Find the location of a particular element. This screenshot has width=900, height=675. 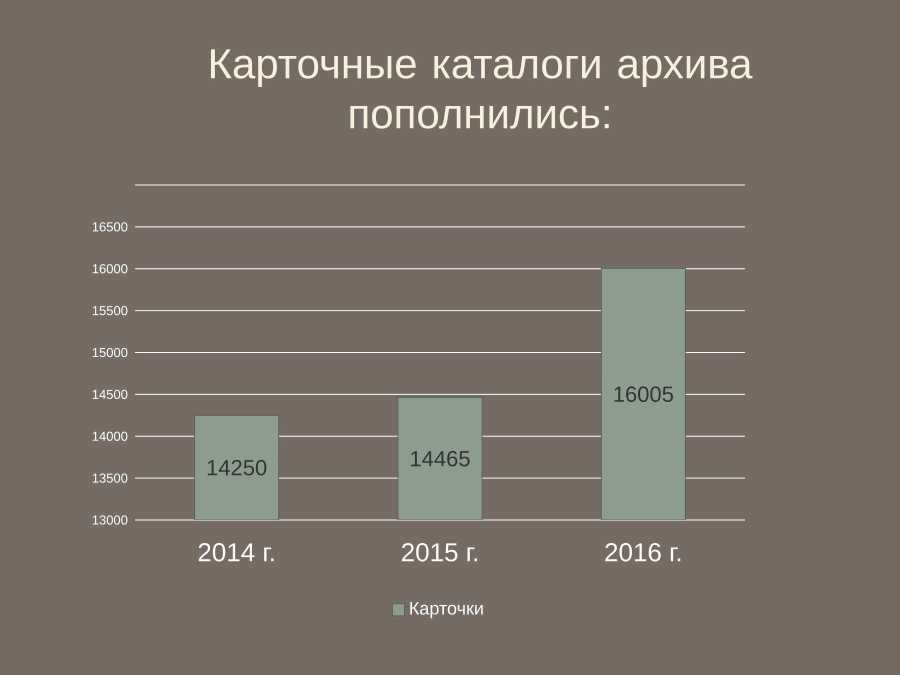

legend-label: Карточки is located at coordinates (446, 610).